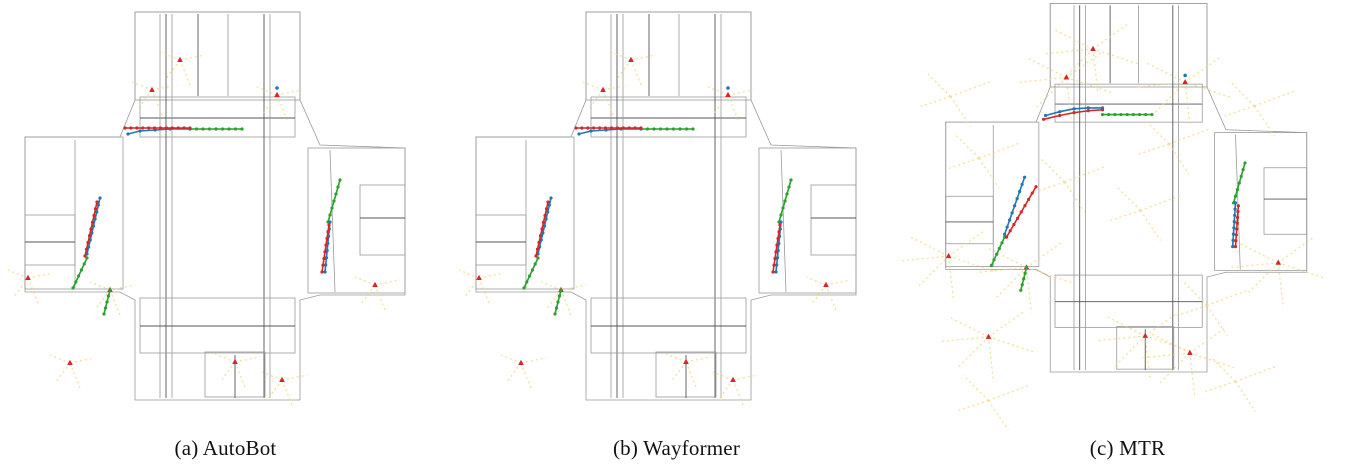  What do you see at coordinates (1261, 201) in the screenshot?
I see `east-block` at bounding box center [1261, 201].